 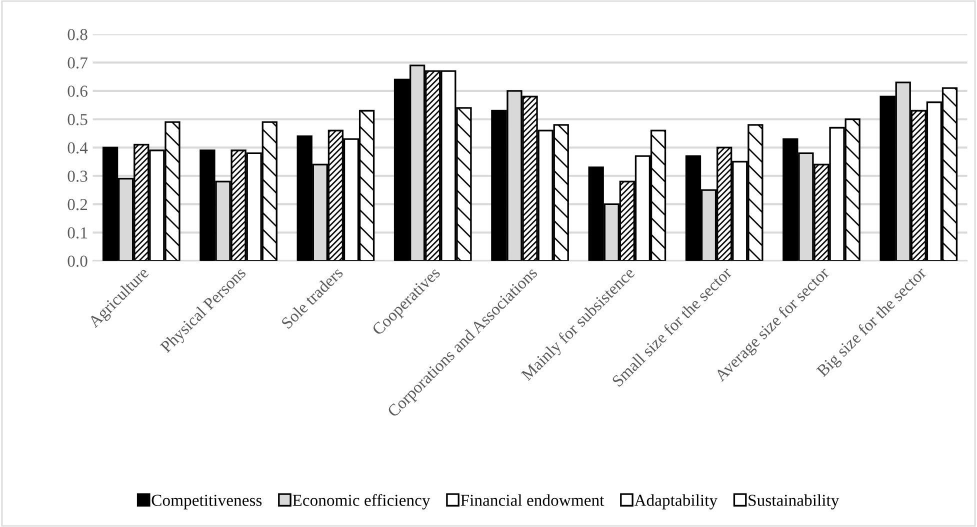 I want to click on y-tick-label: 0.6, so click(x=78, y=91).